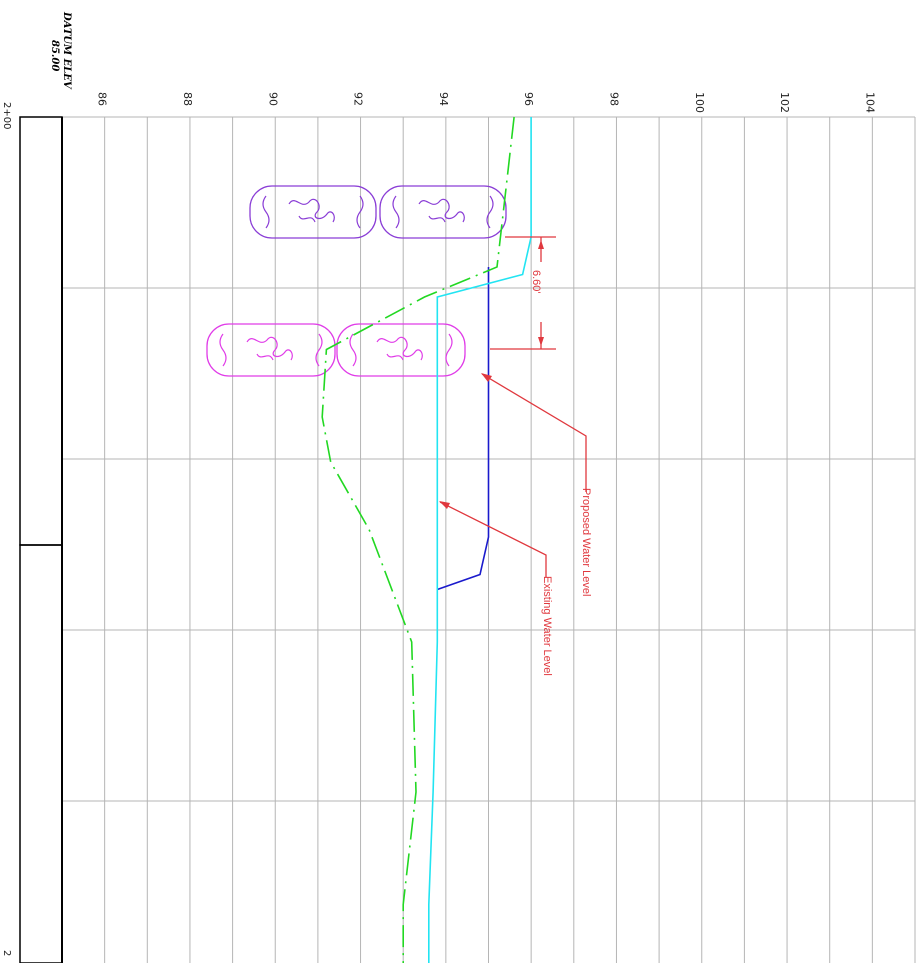  I want to click on tick-label: 96, so click(528, 99).